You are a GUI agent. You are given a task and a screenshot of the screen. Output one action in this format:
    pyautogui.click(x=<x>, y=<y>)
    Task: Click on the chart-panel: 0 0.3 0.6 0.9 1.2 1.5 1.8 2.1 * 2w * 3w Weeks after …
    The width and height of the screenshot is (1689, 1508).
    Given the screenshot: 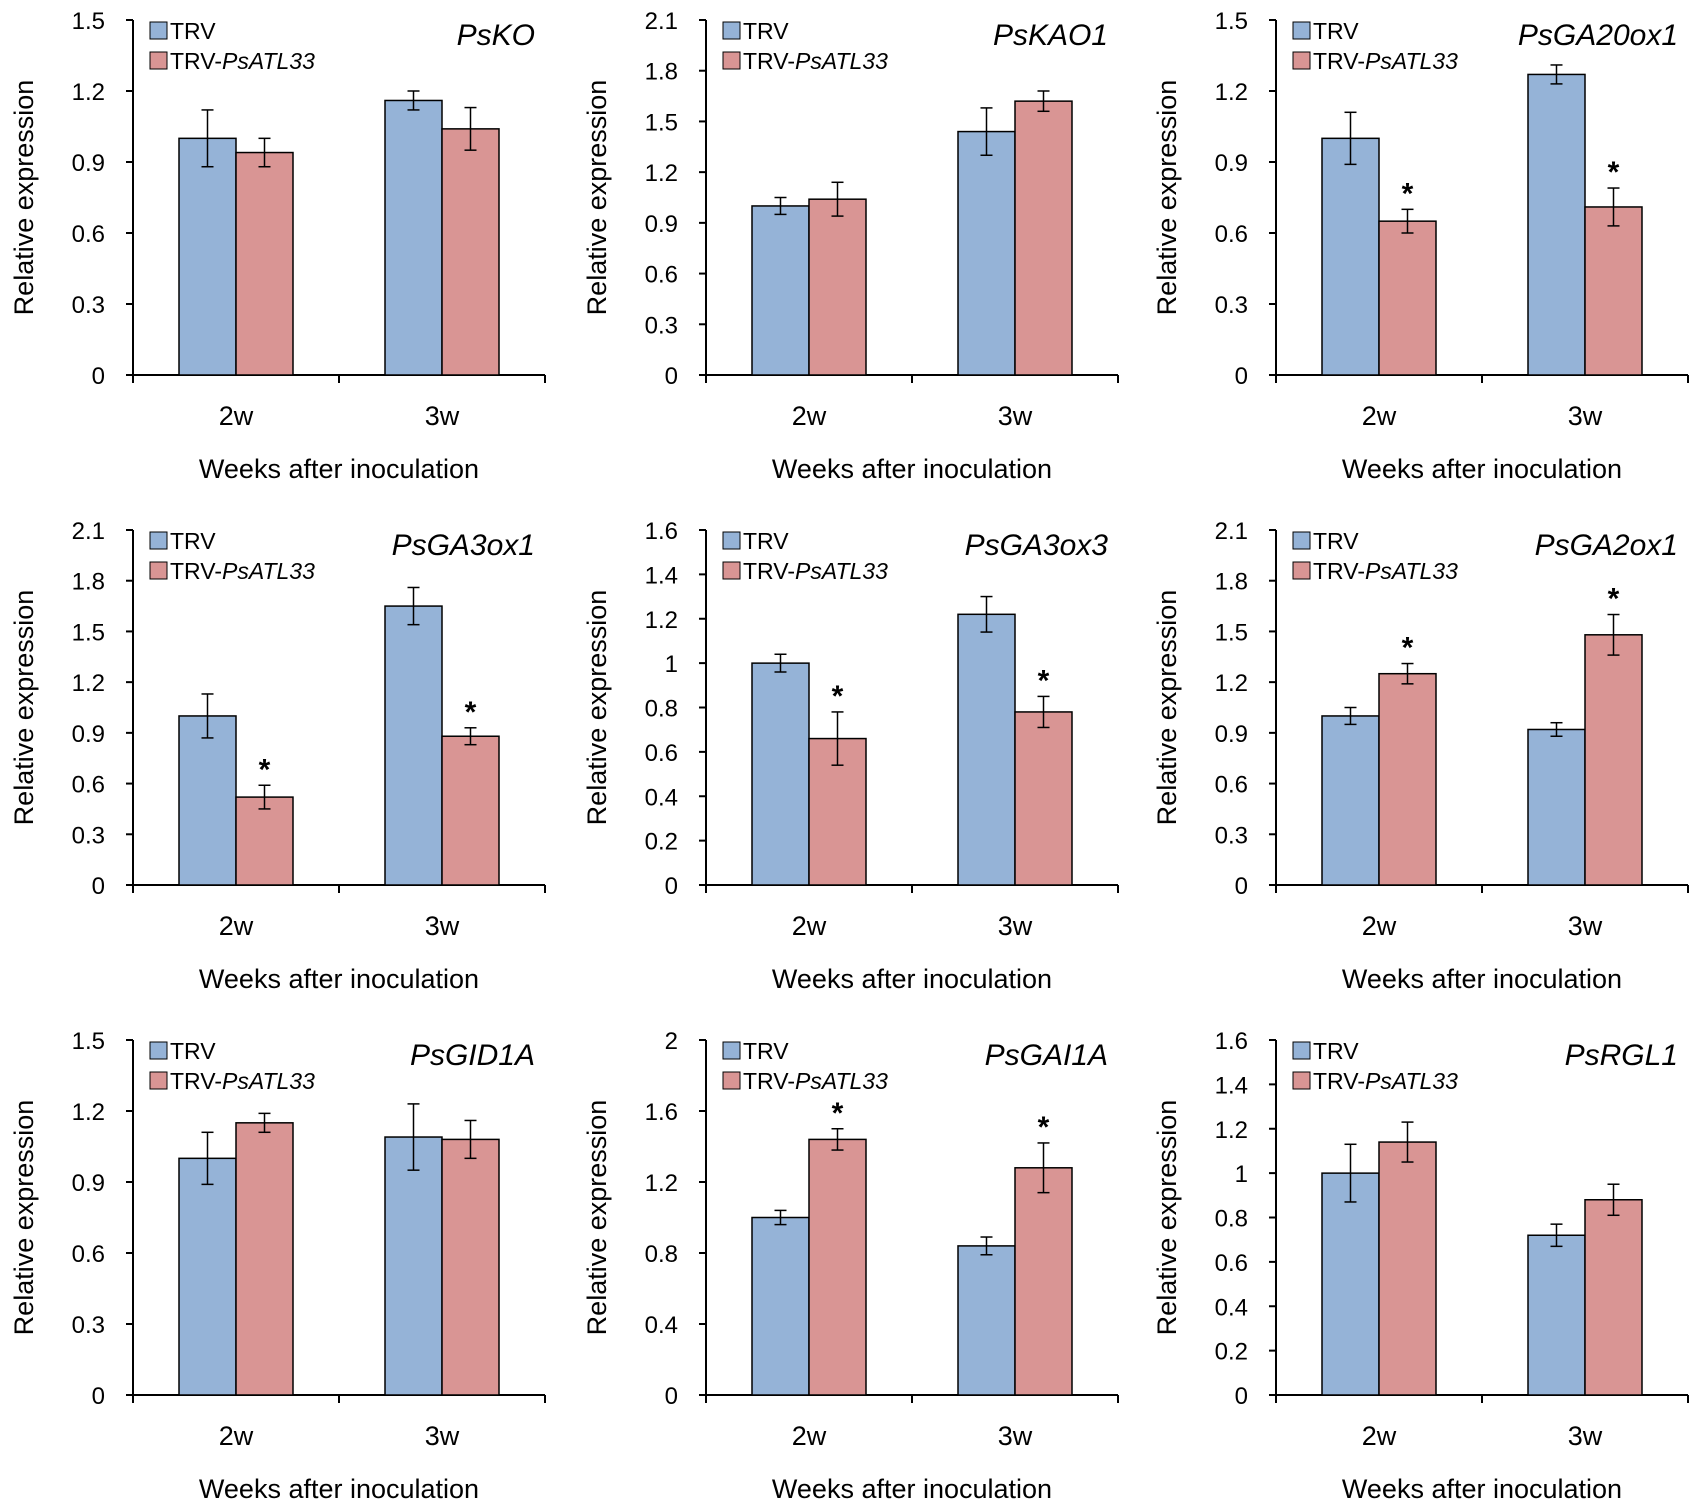 What is the action you would take?
    pyautogui.click(x=277, y=756)
    